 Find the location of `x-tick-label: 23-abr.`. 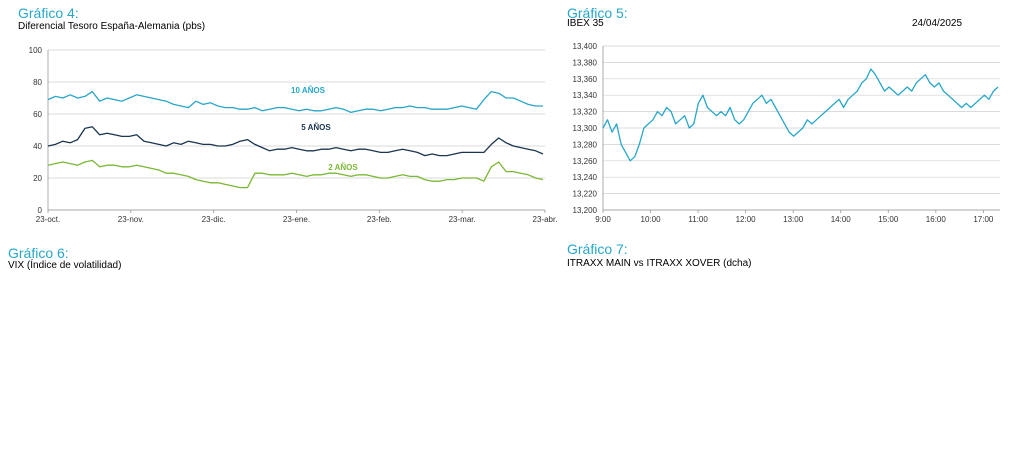

x-tick-label: 23-abr. is located at coordinates (545, 219).